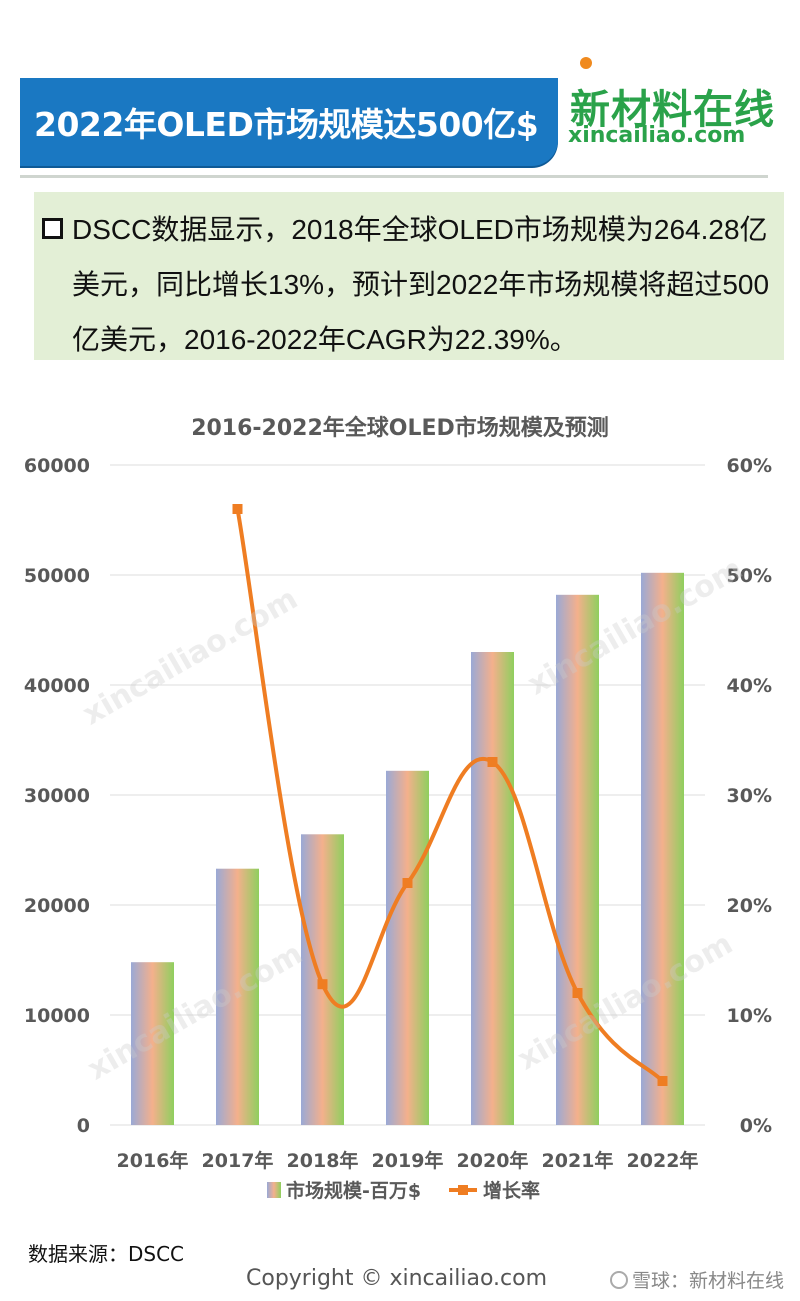  Describe the element at coordinates (708, 1281) in the screenshot. I see `platform-brand-label: 雪球：新材料在线` at that location.